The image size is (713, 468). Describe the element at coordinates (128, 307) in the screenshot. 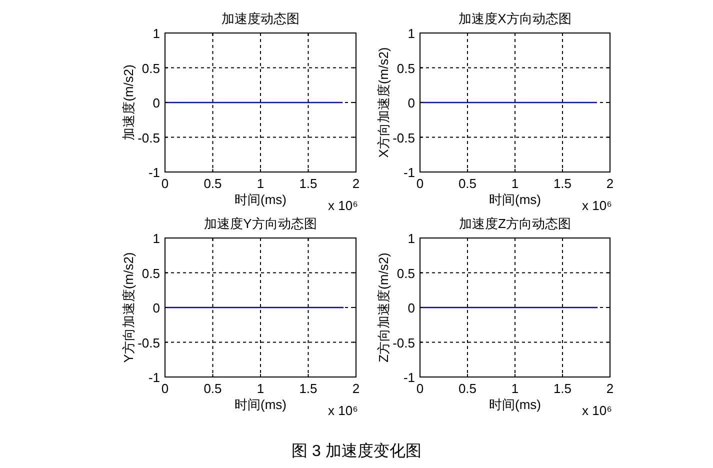

I see `y-axis-title: Y方向加速度(m/s2)` at that location.